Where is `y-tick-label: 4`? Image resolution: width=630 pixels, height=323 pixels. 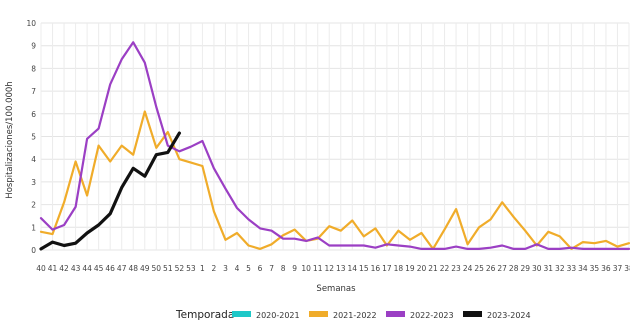
y-tick-label: 4 is located at coordinates (33, 159).